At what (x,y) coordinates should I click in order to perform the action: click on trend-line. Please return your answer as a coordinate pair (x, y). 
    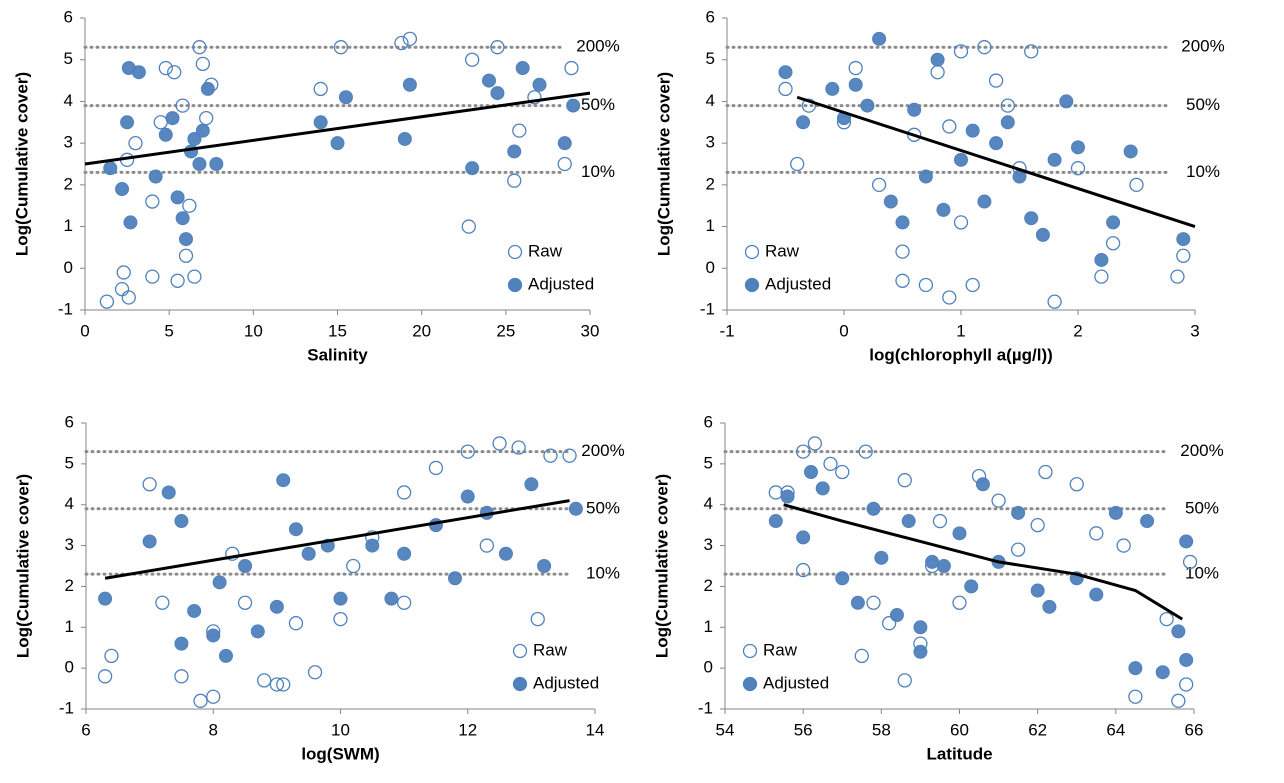
    Looking at the image, I should click on (996, 161).